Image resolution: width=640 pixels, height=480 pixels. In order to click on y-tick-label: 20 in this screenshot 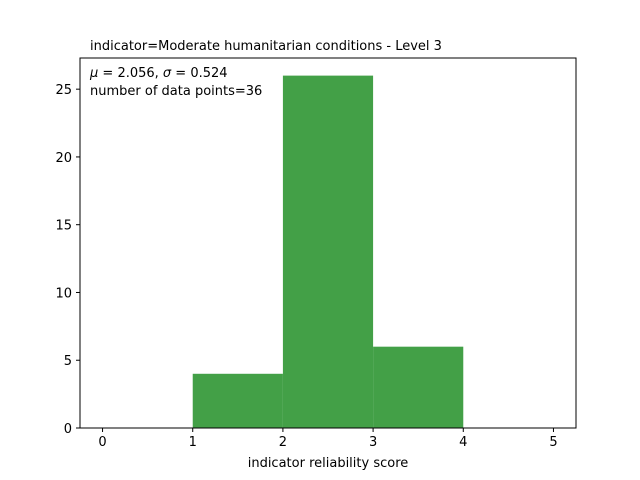, I will do `click(63, 158)`.